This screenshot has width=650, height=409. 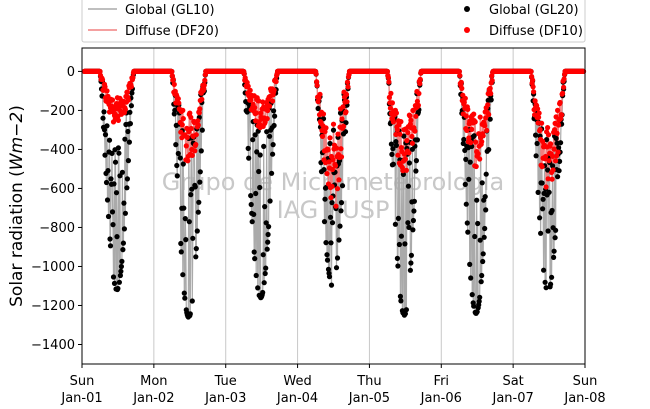 I want to click on x-tick-label-date: Jan-04, so click(x=297, y=398).